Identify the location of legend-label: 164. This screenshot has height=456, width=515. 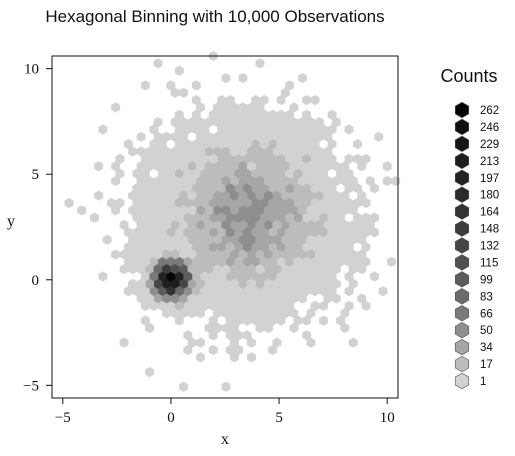
(490, 213).